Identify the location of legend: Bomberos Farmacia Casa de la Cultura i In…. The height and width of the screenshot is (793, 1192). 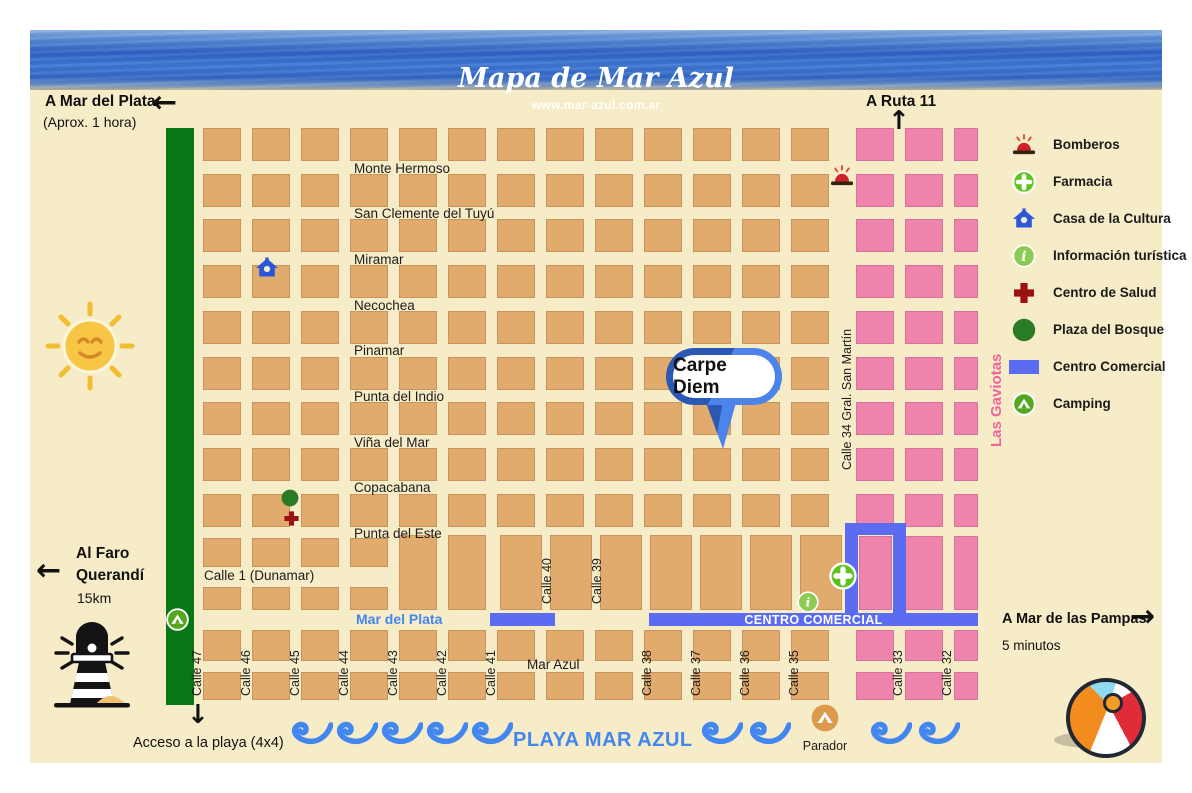
(1097, 274).